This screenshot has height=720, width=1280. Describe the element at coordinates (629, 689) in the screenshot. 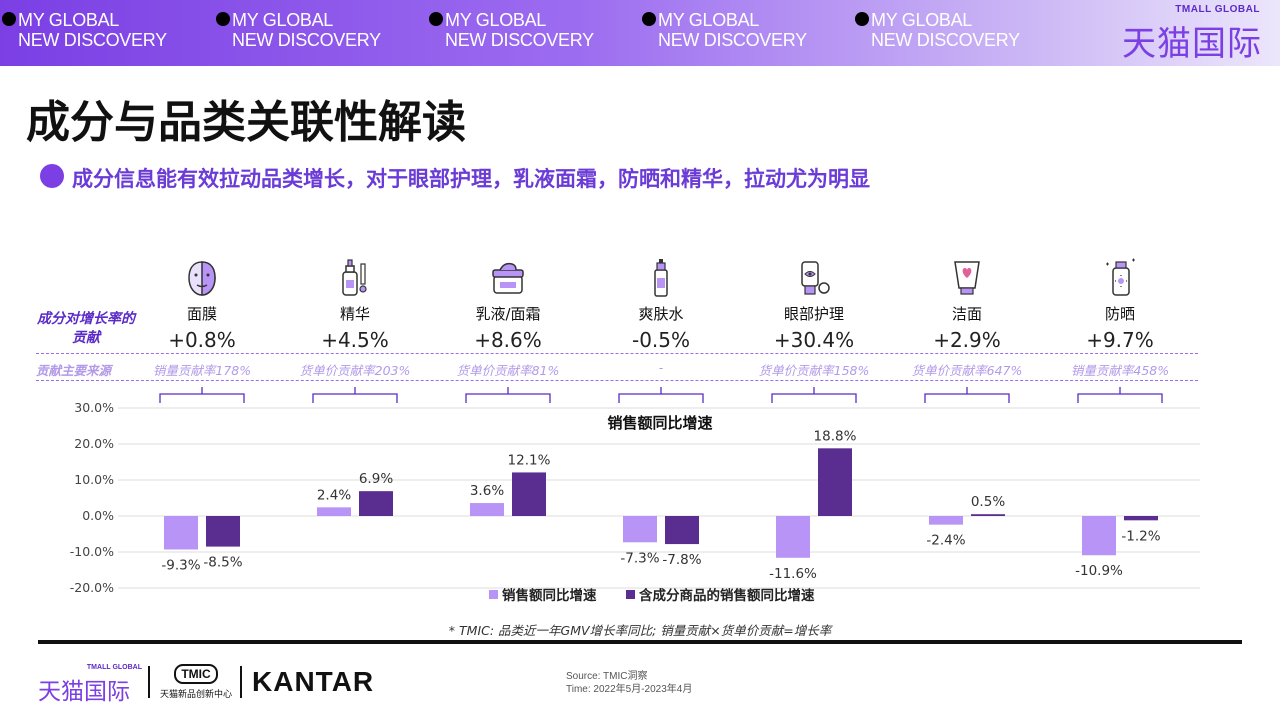

I see `time-line: Time: 2022年5月-2023年4月` at that location.